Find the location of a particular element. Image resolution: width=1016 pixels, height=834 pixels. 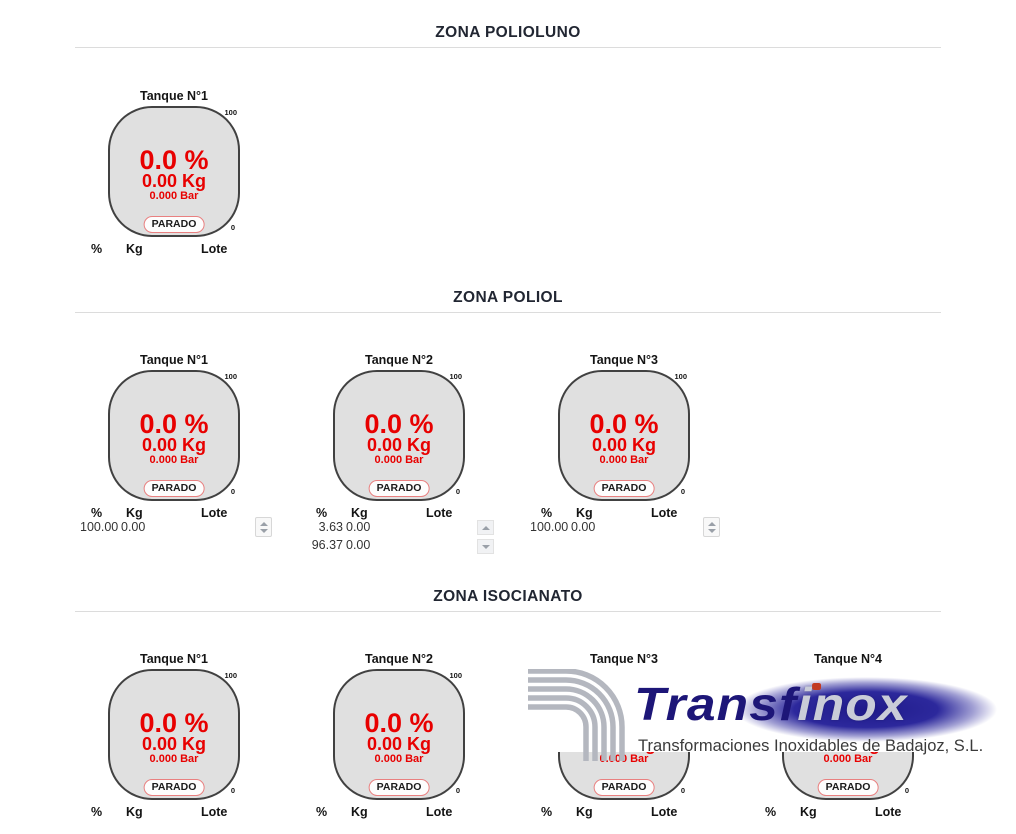

row-percent-value: 100.00 is located at coordinates (99, 527).